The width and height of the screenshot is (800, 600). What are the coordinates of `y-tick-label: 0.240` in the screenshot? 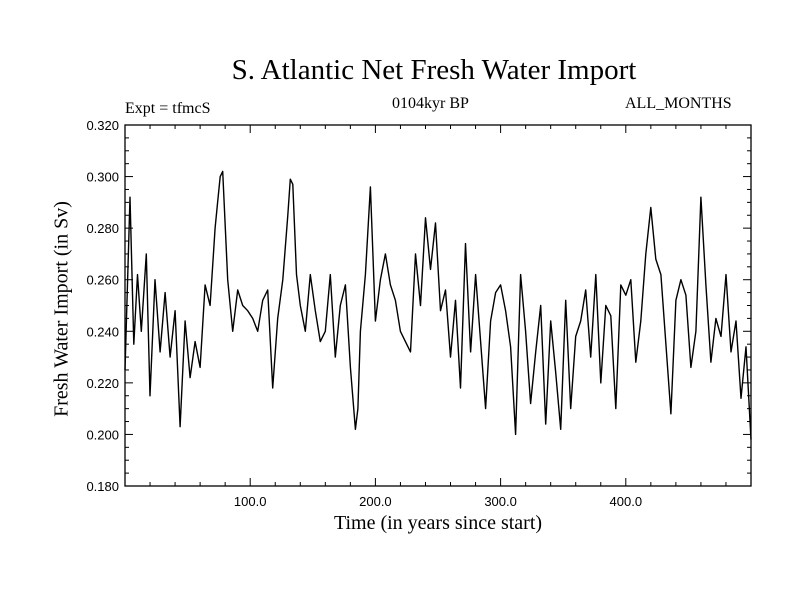 It's located at (102, 331).